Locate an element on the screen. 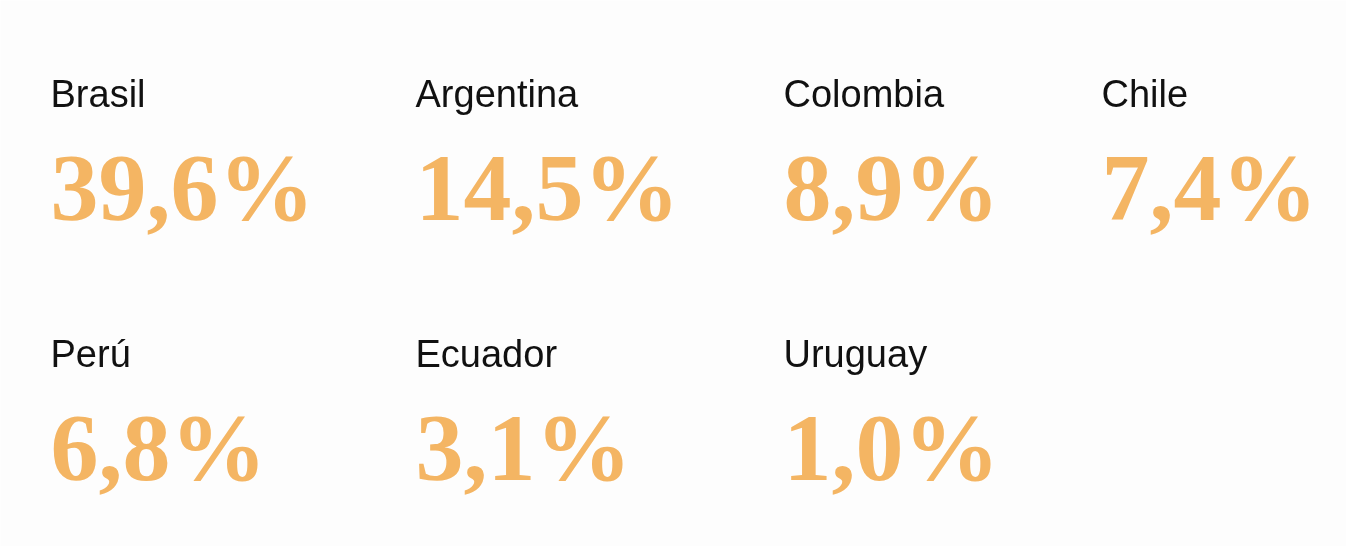 Image resolution: width=1346 pixels, height=546 pixels. category-label: Chile is located at coordinates (1145, 93).